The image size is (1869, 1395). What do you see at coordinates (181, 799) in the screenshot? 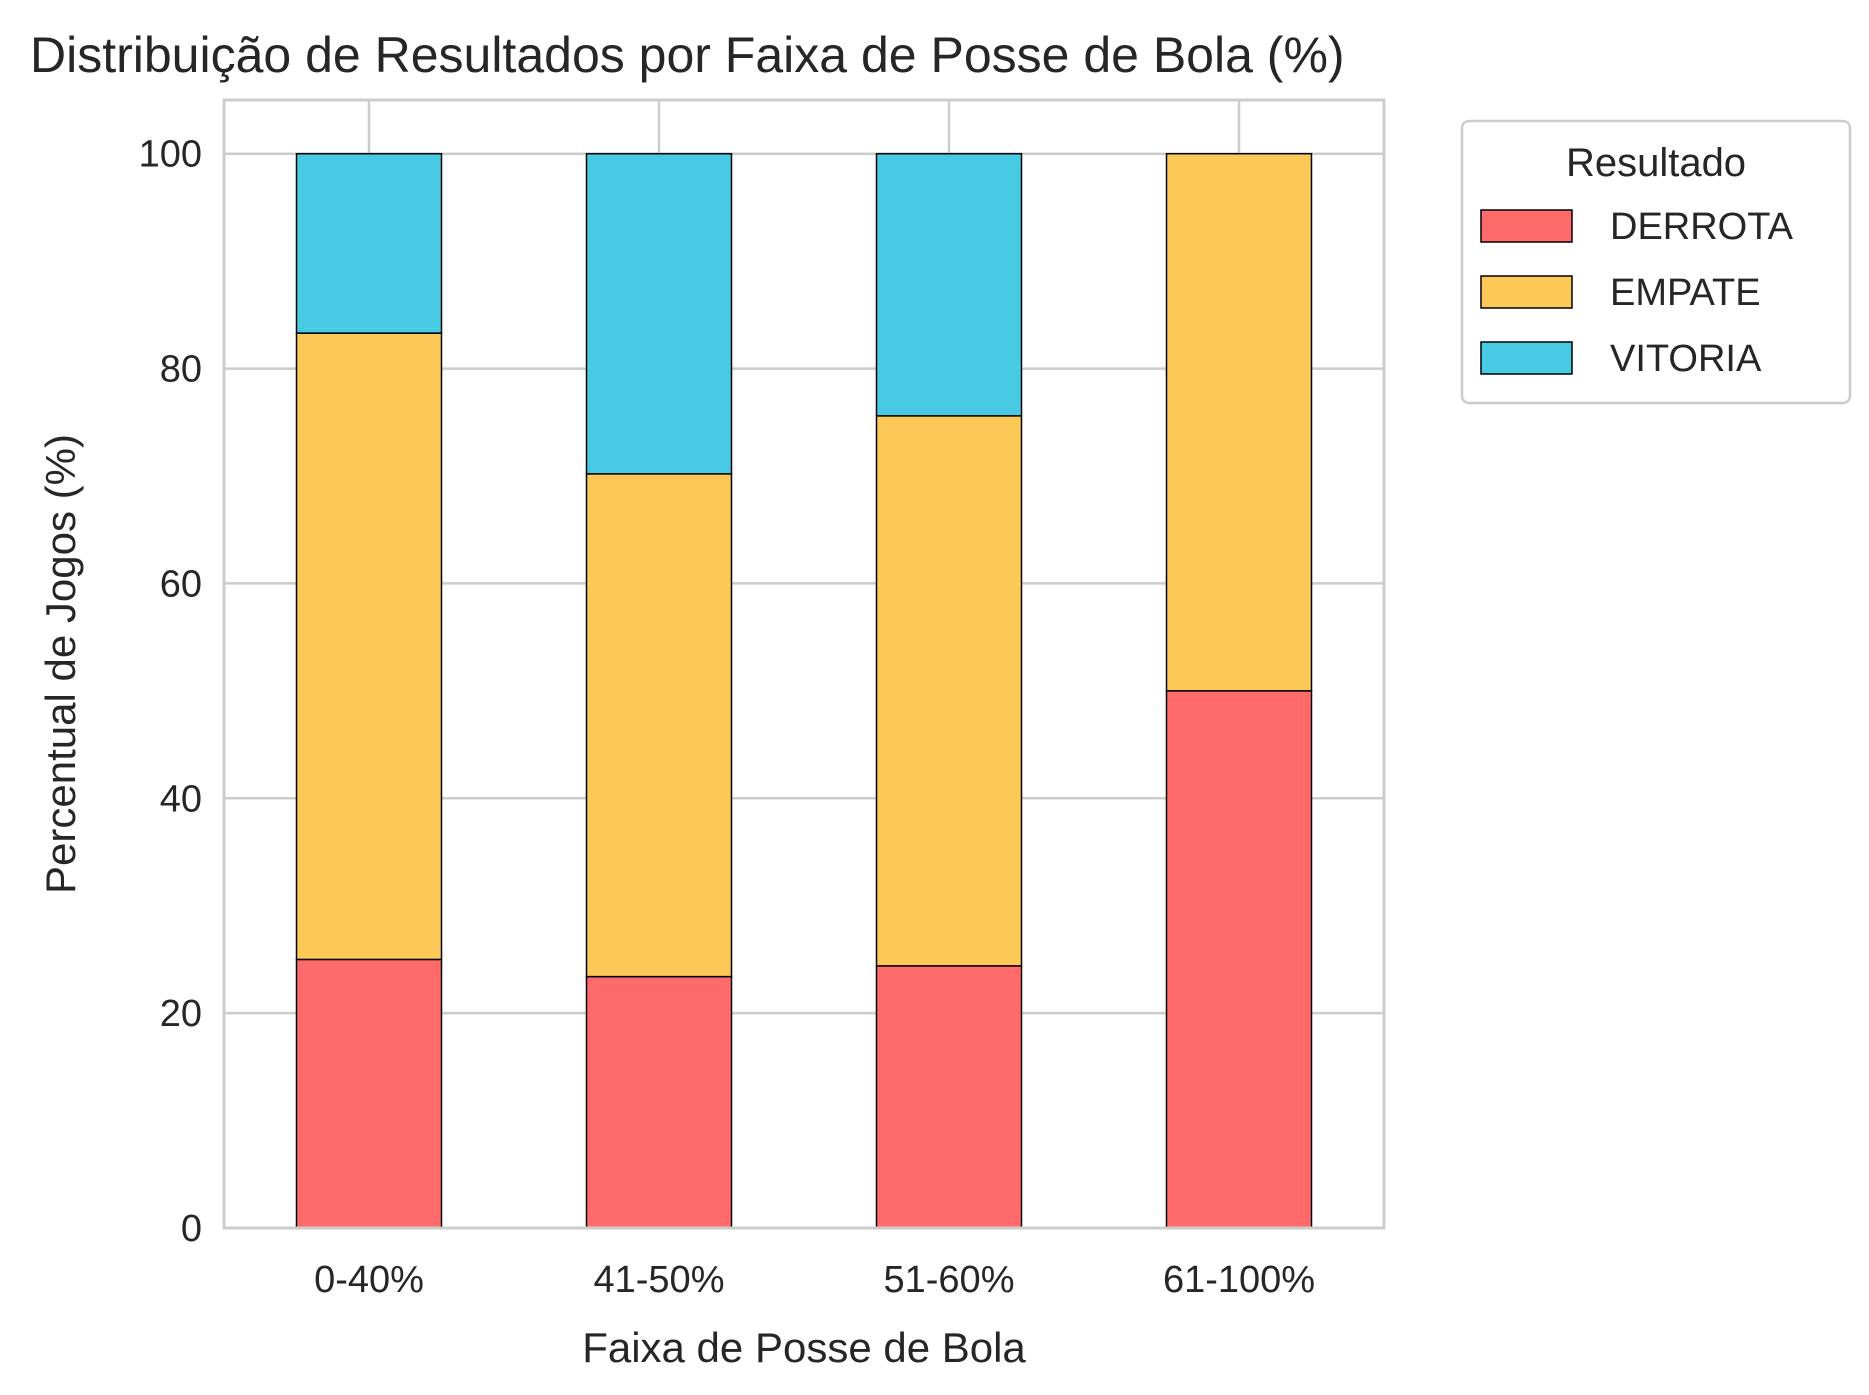
I see `y-tick-label: 40` at bounding box center [181, 799].